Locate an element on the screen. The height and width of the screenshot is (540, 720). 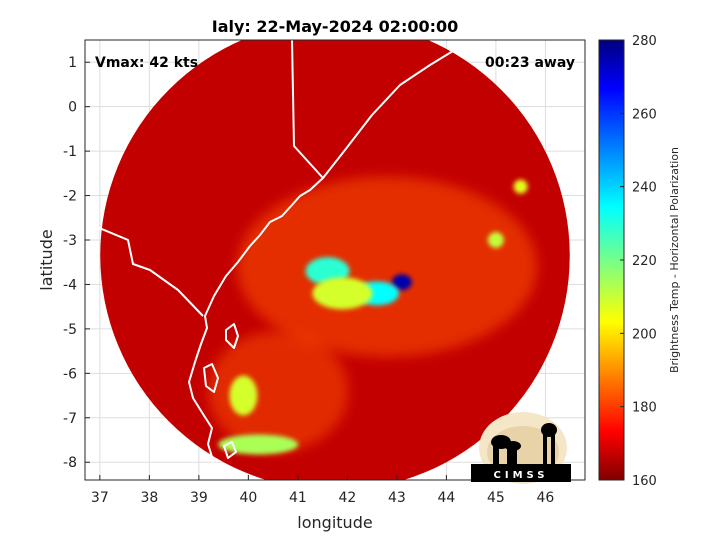
feature-outer-band-south is located at coordinates (258, 444).